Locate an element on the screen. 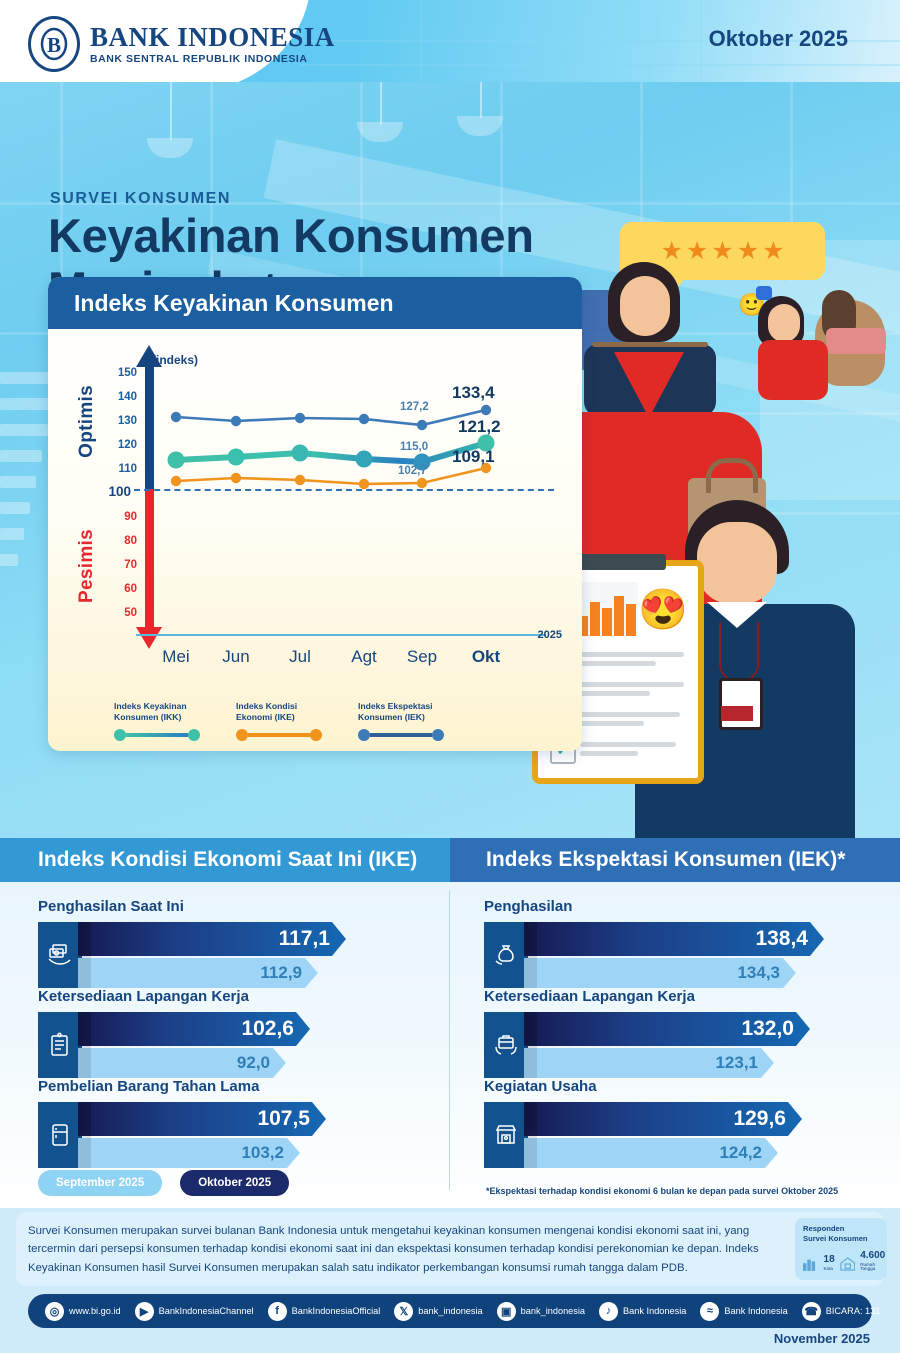 Image resolution: width=900 pixels, height=1353 pixels. iek-item-penghasilan: Penghasilan 138,4 134,3 is located at coordinates (674, 943).